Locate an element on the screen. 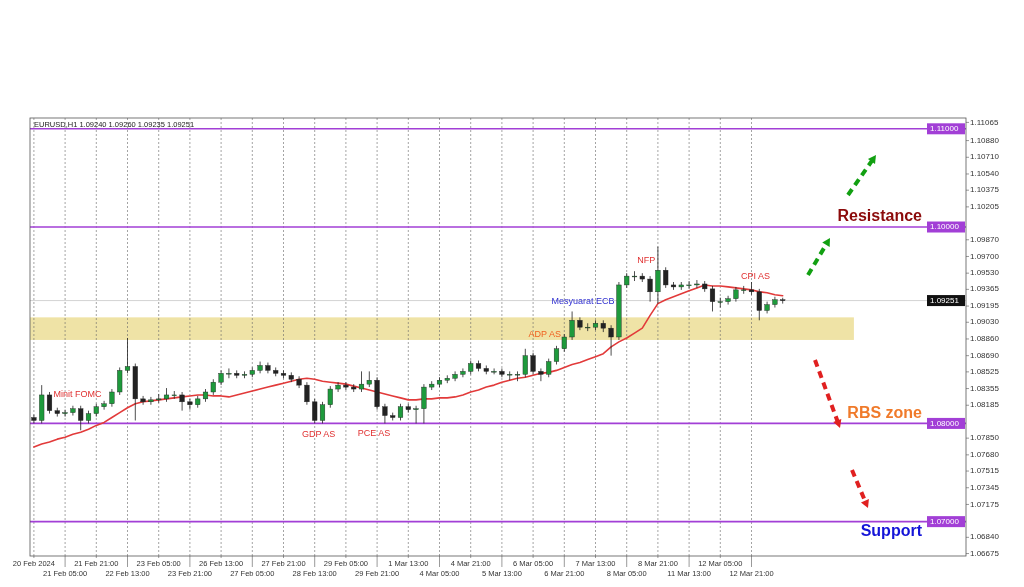 The height and width of the screenshot is (587, 1024). y-tick-label: 1.09365 is located at coordinates (985, 289).